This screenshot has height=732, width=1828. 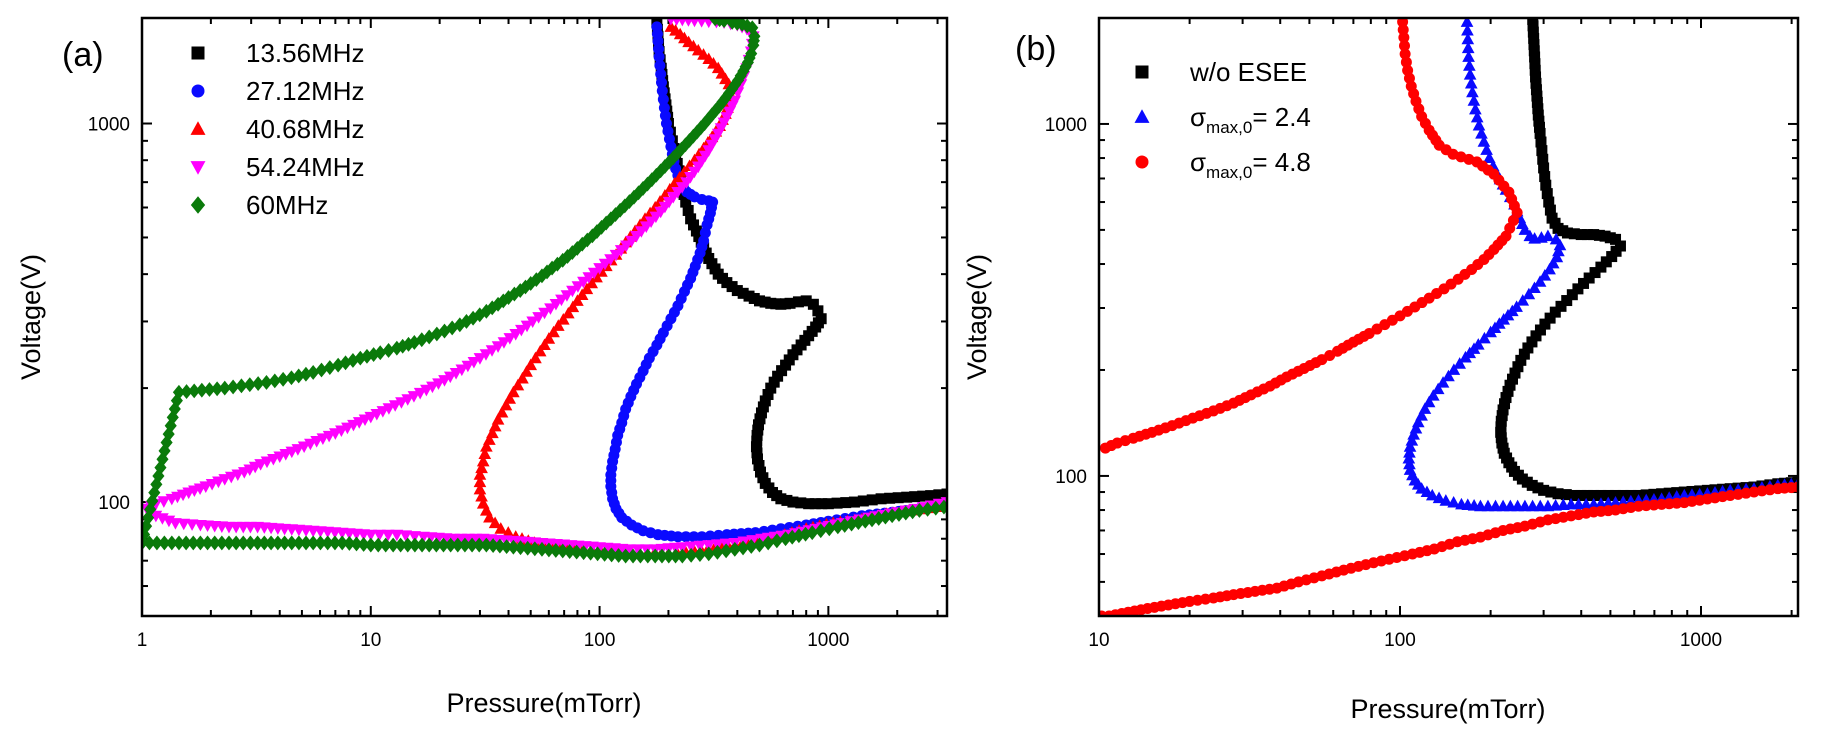 What do you see at coordinates (114, 503) in the screenshot?
I see `y-tick-label: 100` at bounding box center [114, 503].